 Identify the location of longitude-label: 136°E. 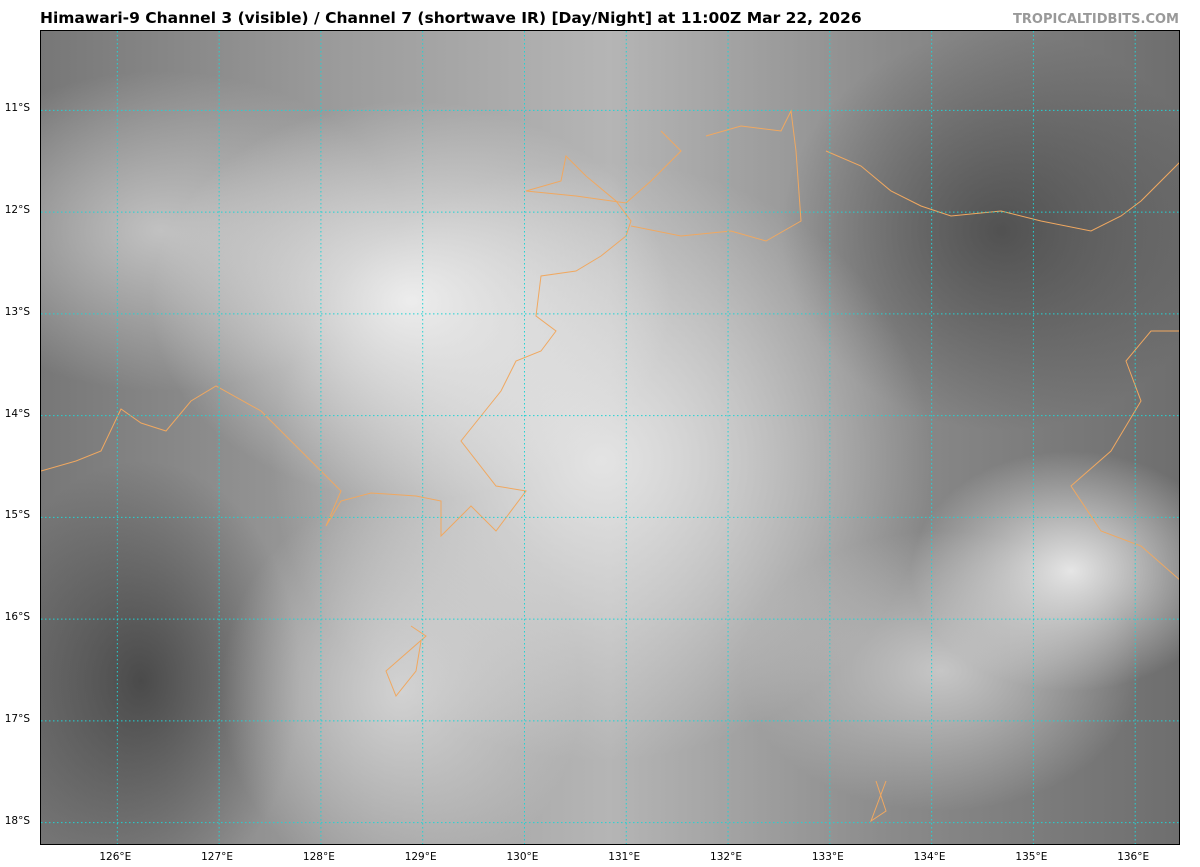
(1133, 857).